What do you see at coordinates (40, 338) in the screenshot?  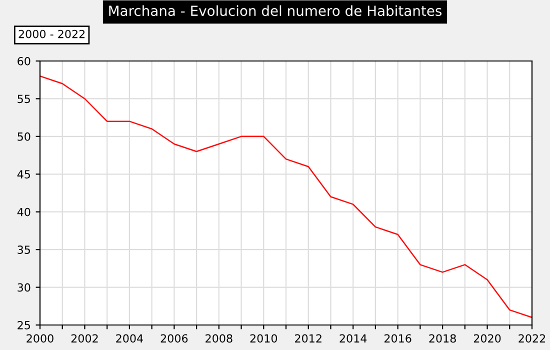 I see `x-tick-label: 2000` at bounding box center [40, 338].